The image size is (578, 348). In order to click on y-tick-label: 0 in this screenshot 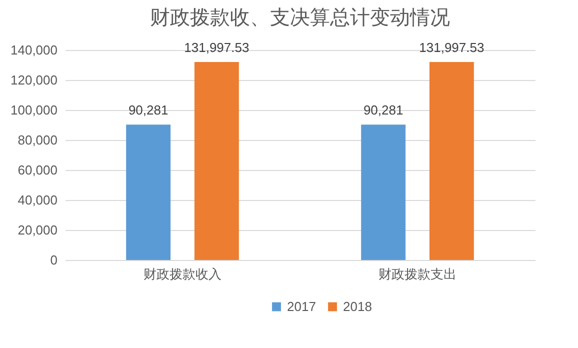, I will do `click(54, 260)`.